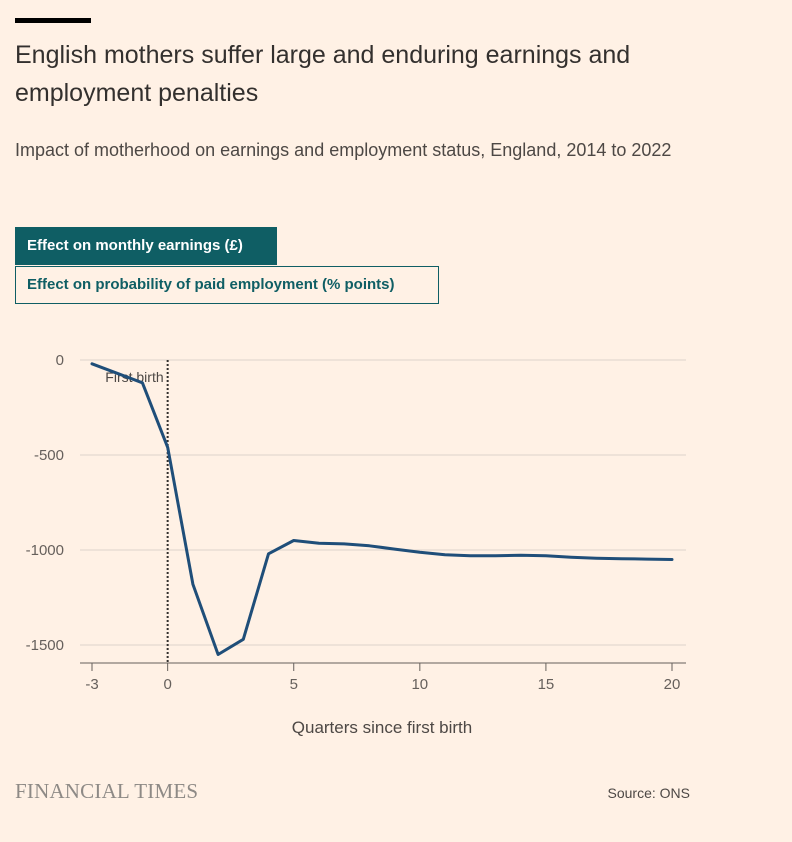 The height and width of the screenshot is (842, 792). What do you see at coordinates (546, 684) in the screenshot?
I see `x-tick-label: 15` at bounding box center [546, 684].